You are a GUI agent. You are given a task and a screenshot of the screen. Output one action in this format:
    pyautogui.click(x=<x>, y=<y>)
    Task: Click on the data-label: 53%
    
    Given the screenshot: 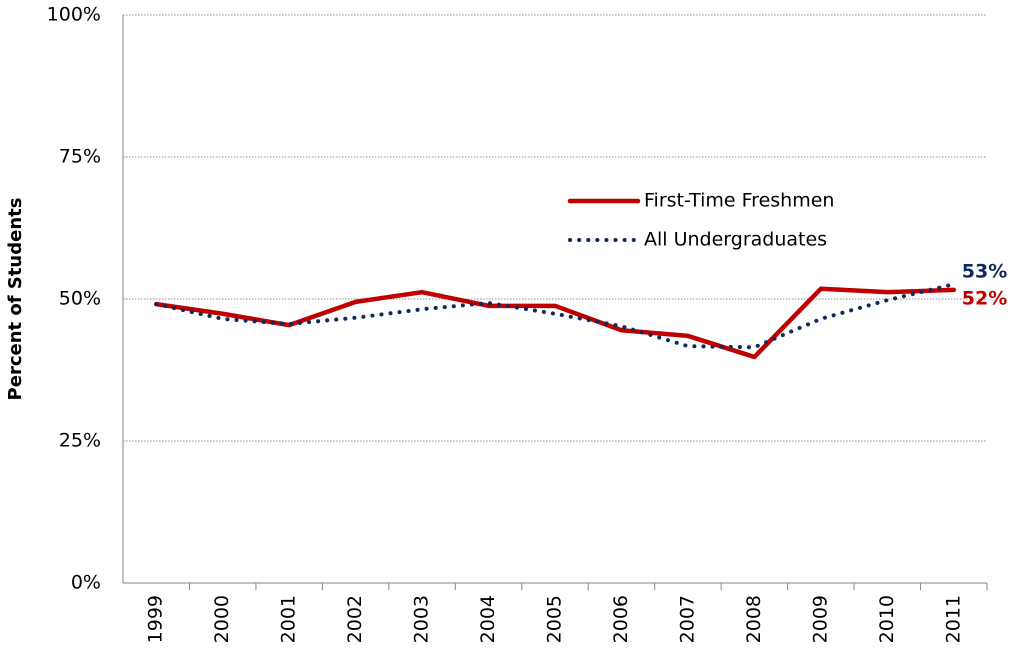 What is the action you would take?
    pyautogui.click(x=984, y=272)
    